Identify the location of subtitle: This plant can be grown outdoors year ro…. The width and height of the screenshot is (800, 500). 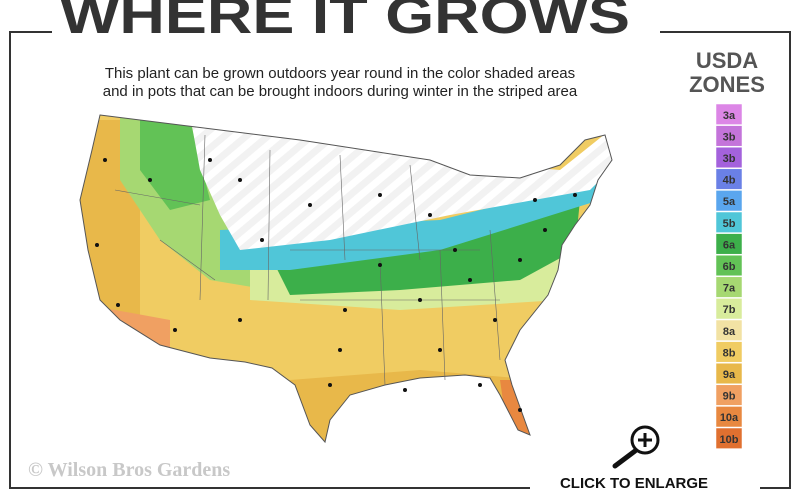
(340, 73).